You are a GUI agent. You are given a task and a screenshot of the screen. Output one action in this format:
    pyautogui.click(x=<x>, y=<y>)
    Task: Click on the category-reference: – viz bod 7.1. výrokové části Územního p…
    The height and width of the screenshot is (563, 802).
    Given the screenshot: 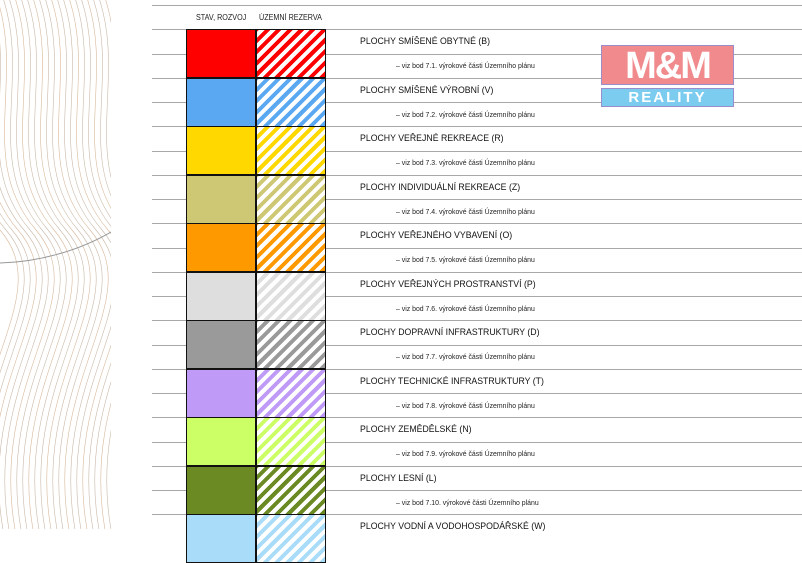 What is the action you would take?
    pyautogui.click(x=465, y=65)
    